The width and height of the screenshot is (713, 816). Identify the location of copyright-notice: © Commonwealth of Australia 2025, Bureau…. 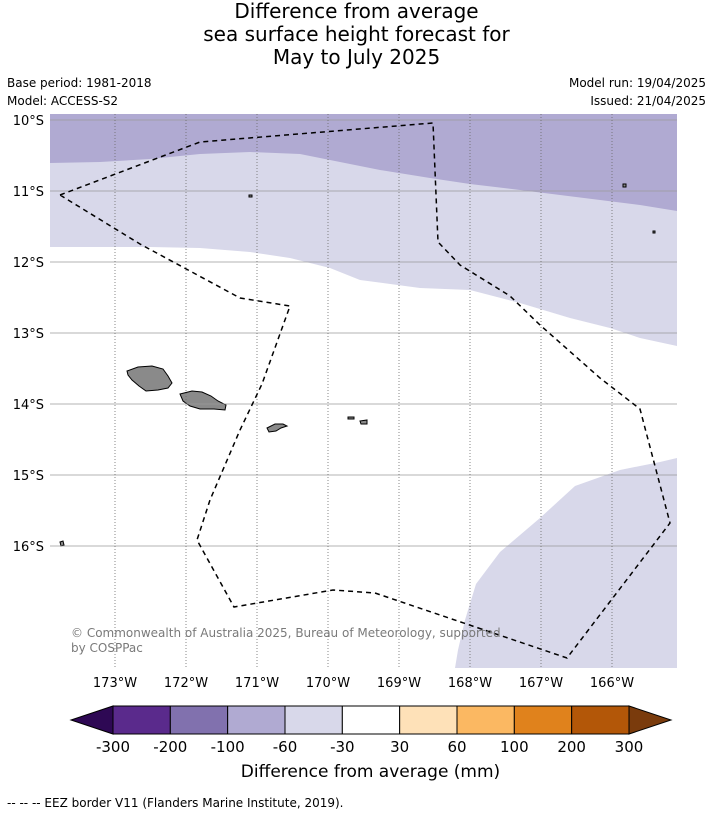
(286, 640).